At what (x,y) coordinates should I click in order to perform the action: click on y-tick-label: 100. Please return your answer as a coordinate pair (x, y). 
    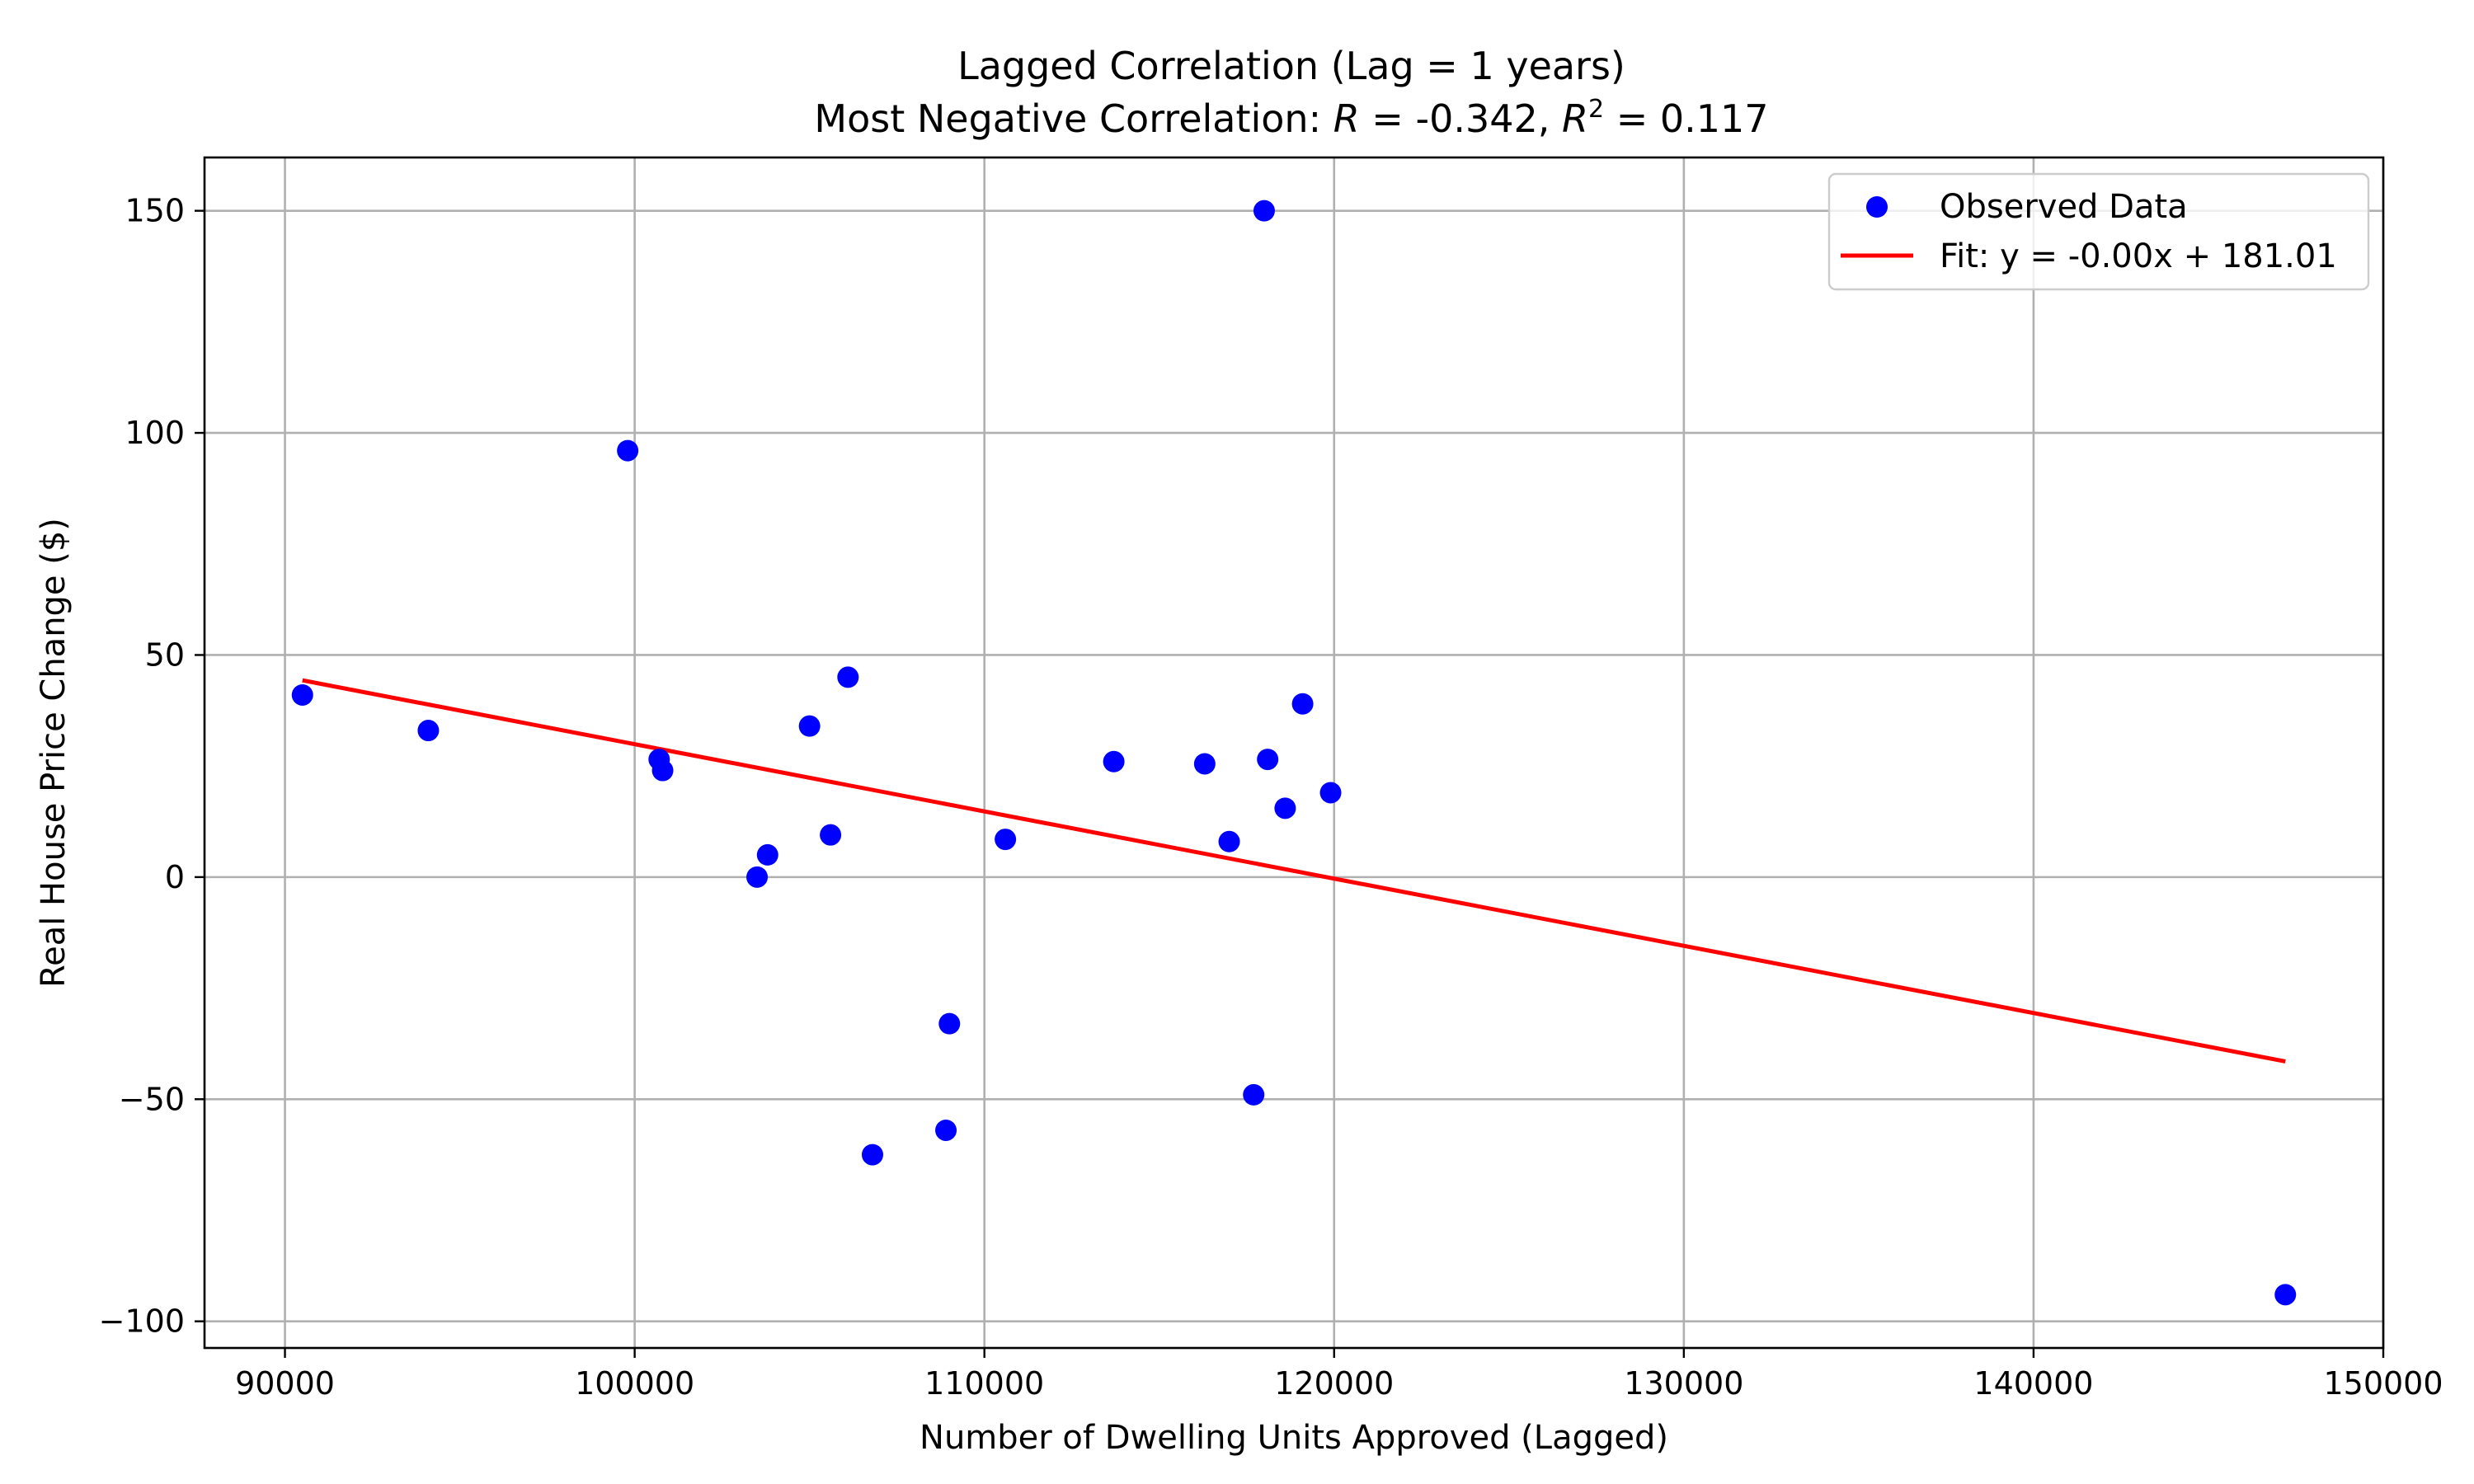
    Looking at the image, I should click on (155, 433).